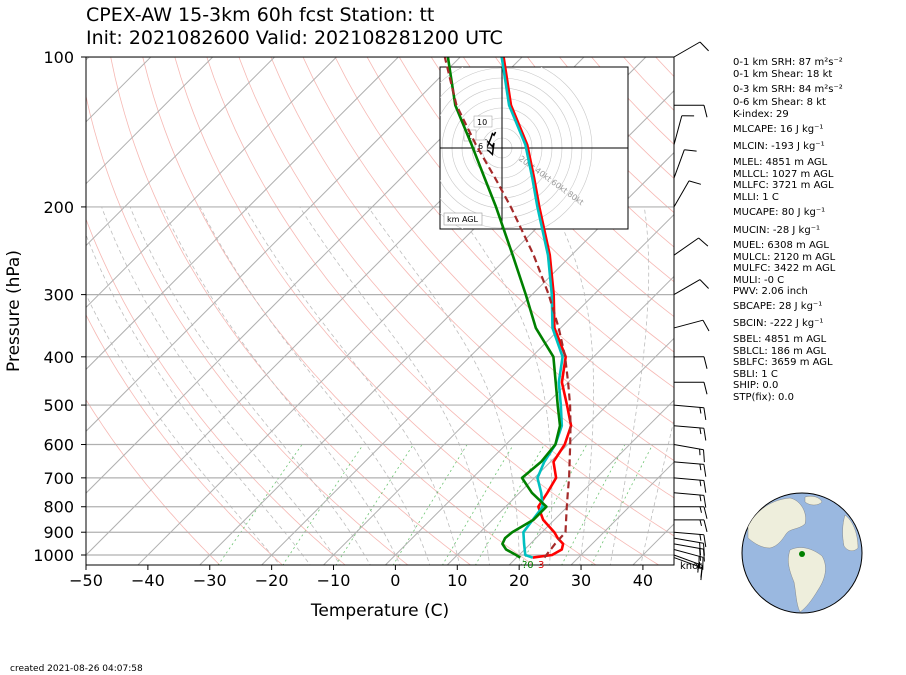  Describe the element at coordinates (746, 291) in the screenshot. I see `index-key: PWV:` at that location.